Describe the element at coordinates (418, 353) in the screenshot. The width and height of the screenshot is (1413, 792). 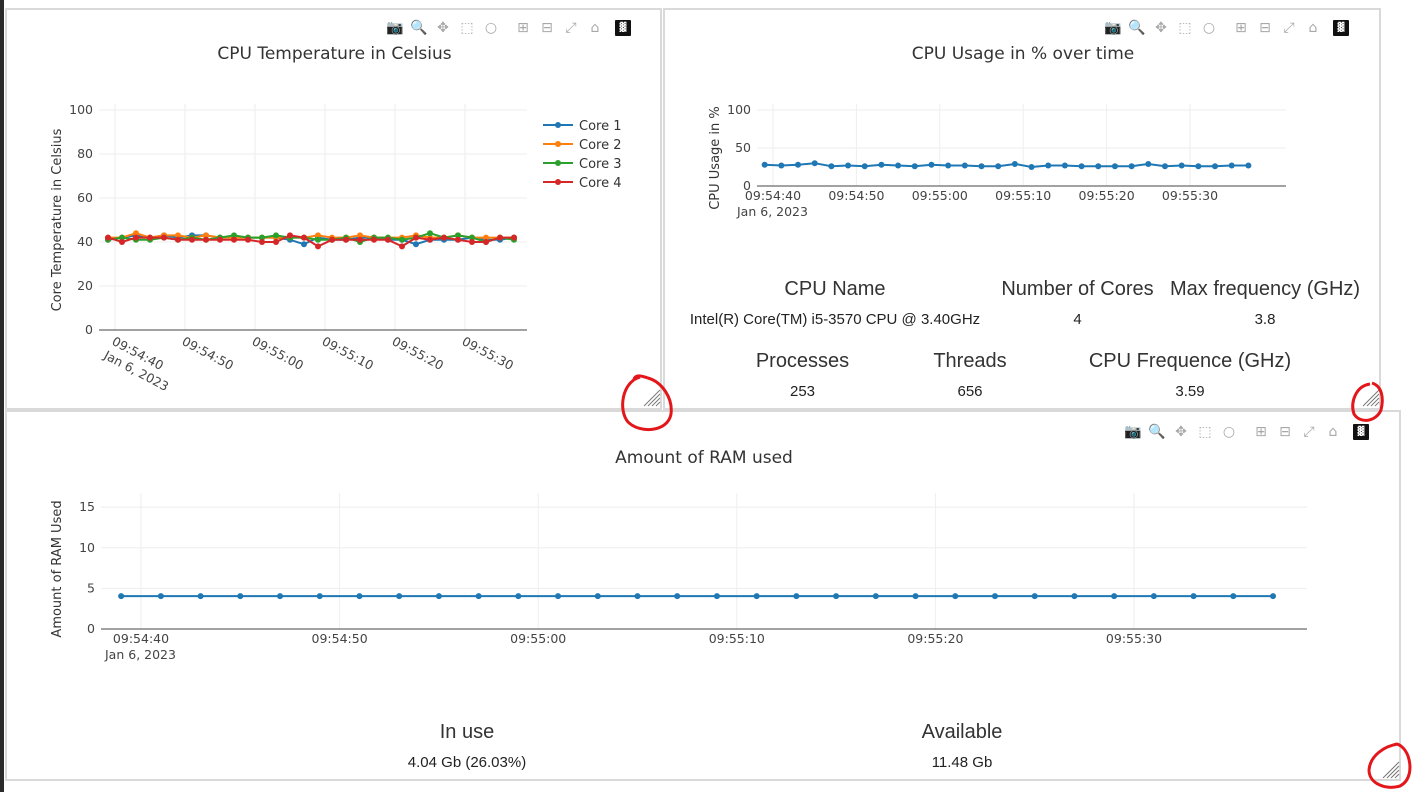
I see `x-tick-label: 09:55:20` at that location.